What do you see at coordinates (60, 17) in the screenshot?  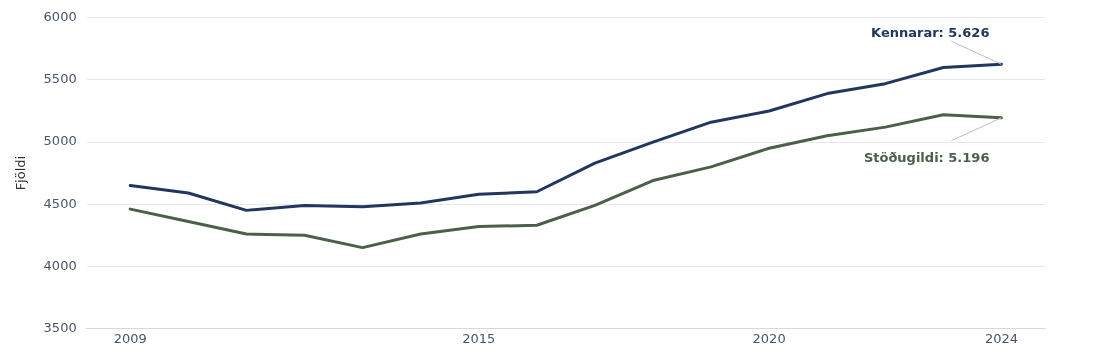 I see `y-tick-label: 6000` at bounding box center [60, 17].